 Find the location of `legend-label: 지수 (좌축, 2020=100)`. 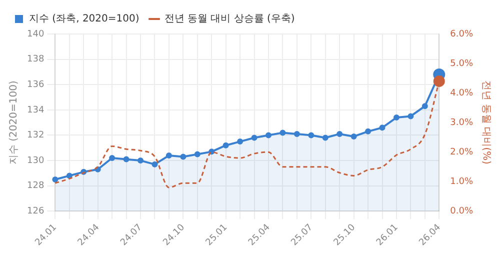

legend-label: 지수 (좌축, 2020=100) is located at coordinates (84, 19).